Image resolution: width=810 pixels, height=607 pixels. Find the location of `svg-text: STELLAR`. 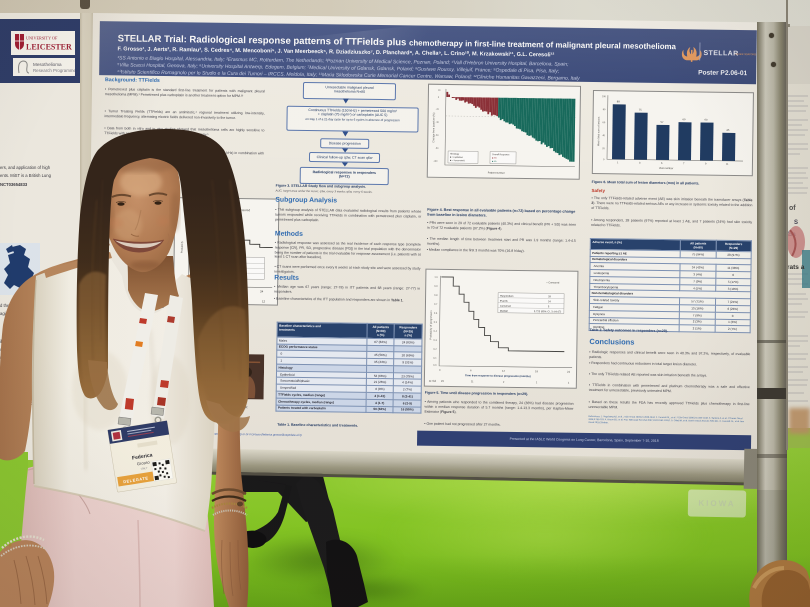

svg-text: STELLAR is located at coordinates (720, 53).